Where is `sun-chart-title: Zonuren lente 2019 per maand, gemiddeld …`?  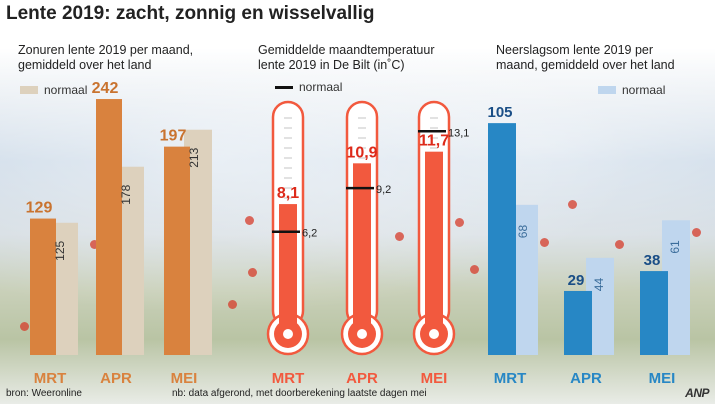
sun-chart-title: Zonuren lente 2019 per maand, gemiddeld … is located at coordinates (105, 58).